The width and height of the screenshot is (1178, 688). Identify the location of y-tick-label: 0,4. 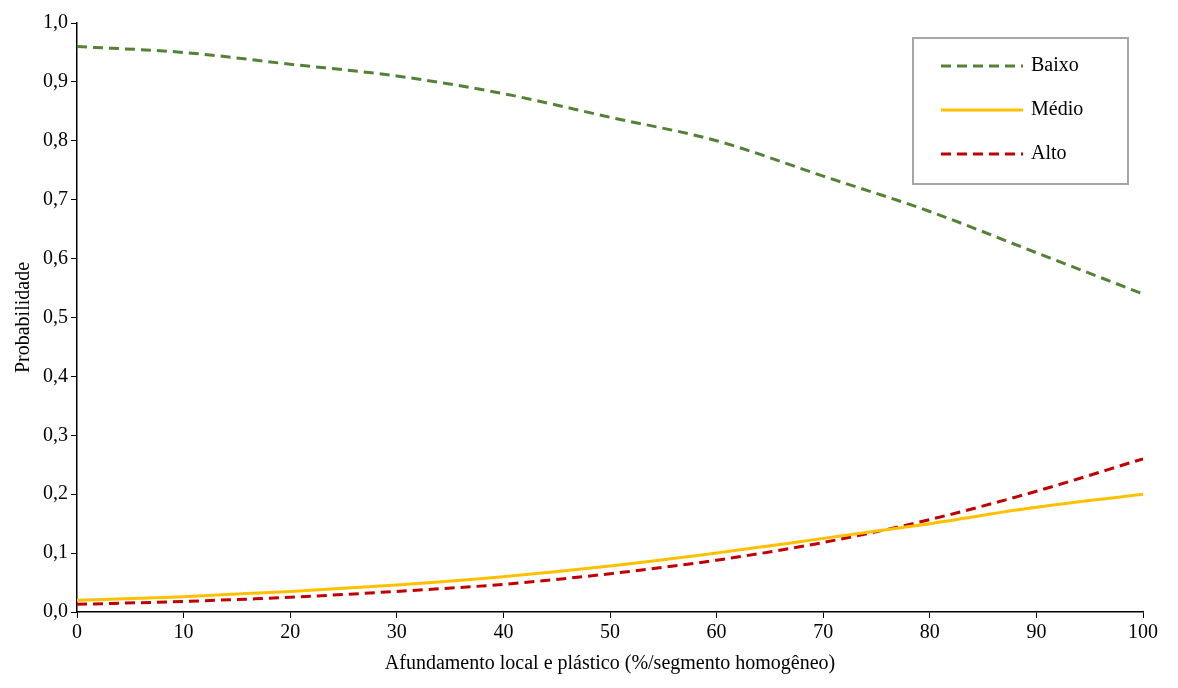
(55, 374).